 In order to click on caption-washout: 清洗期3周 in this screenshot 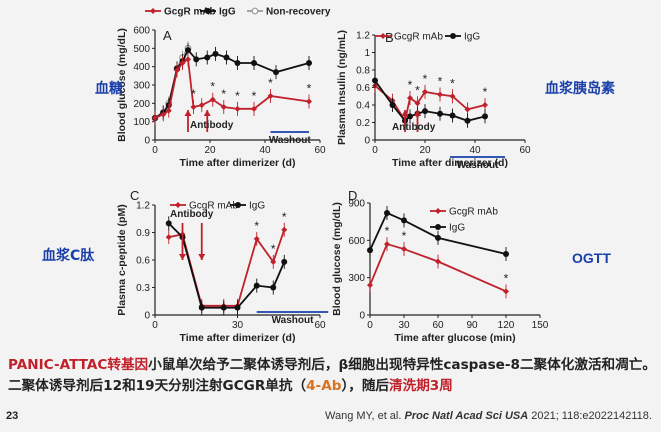, I will do `click(421, 386)`.